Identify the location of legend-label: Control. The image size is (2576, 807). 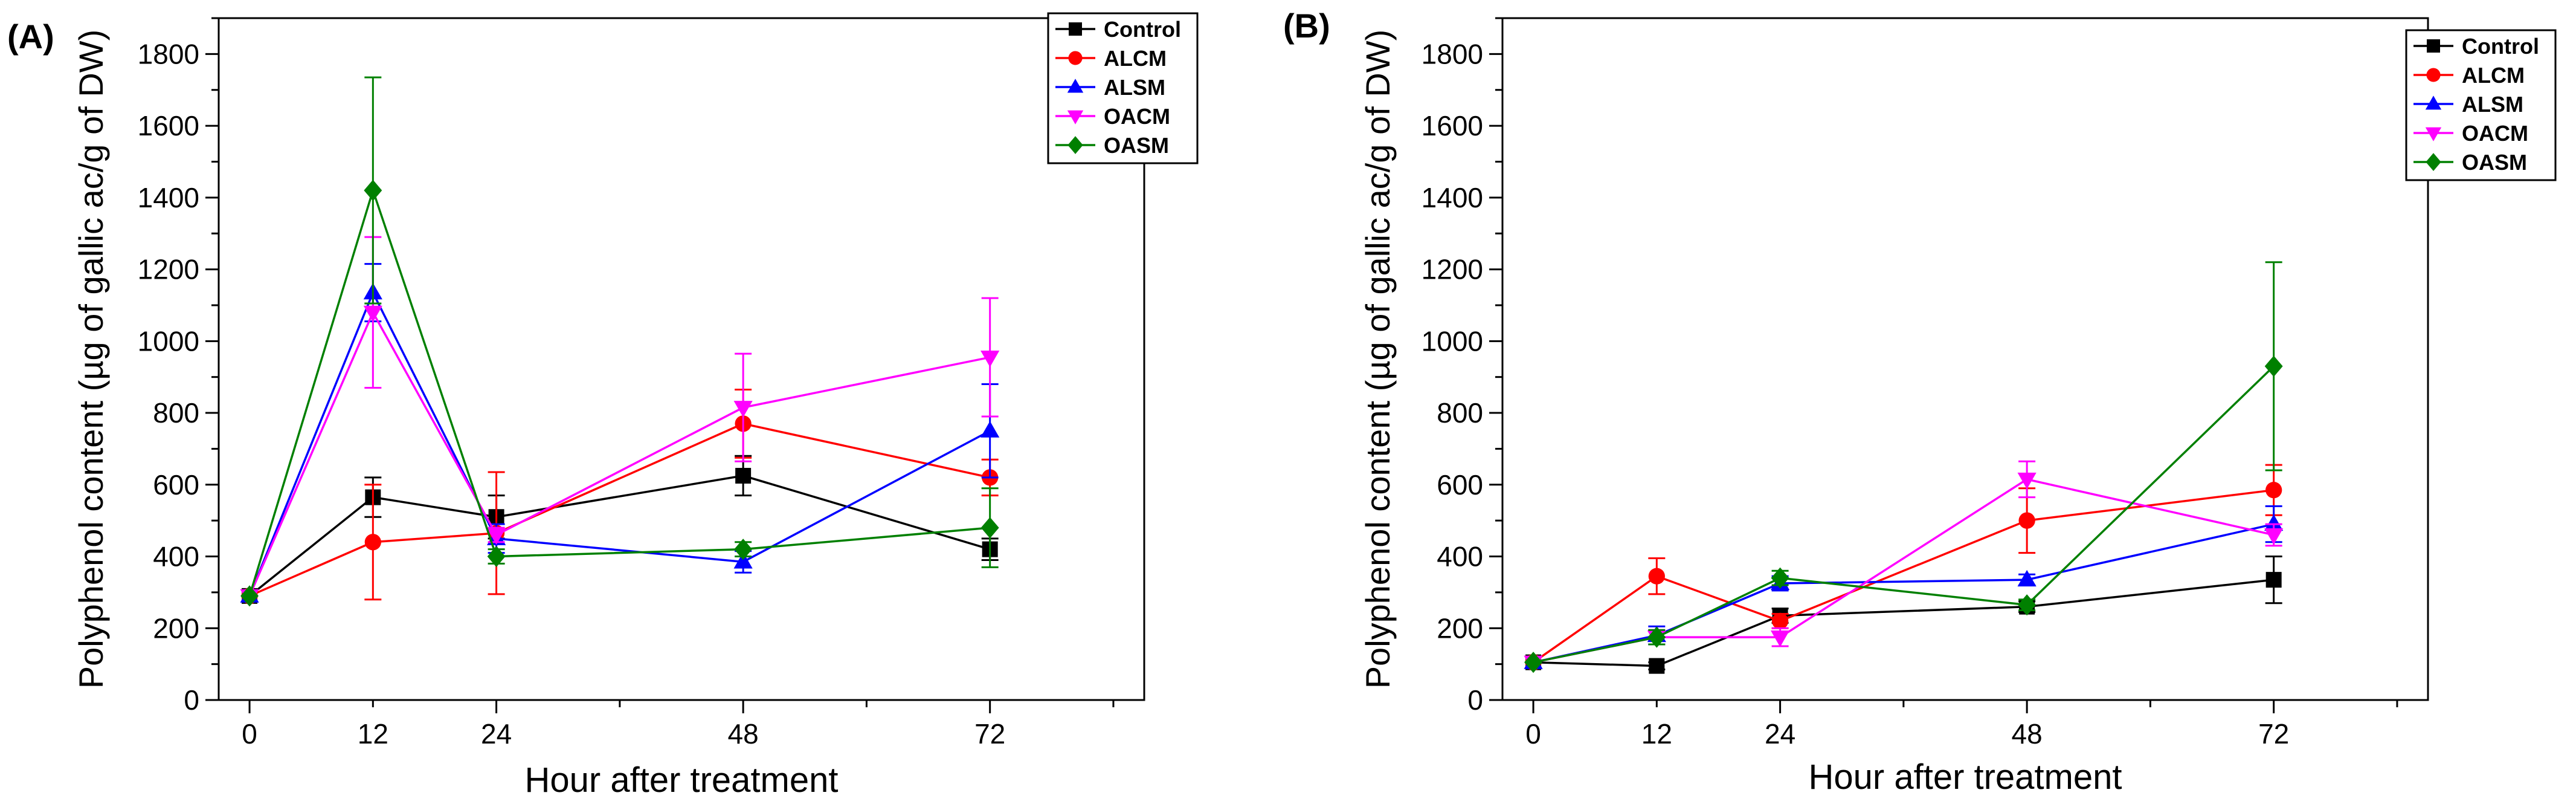
(1142, 30).